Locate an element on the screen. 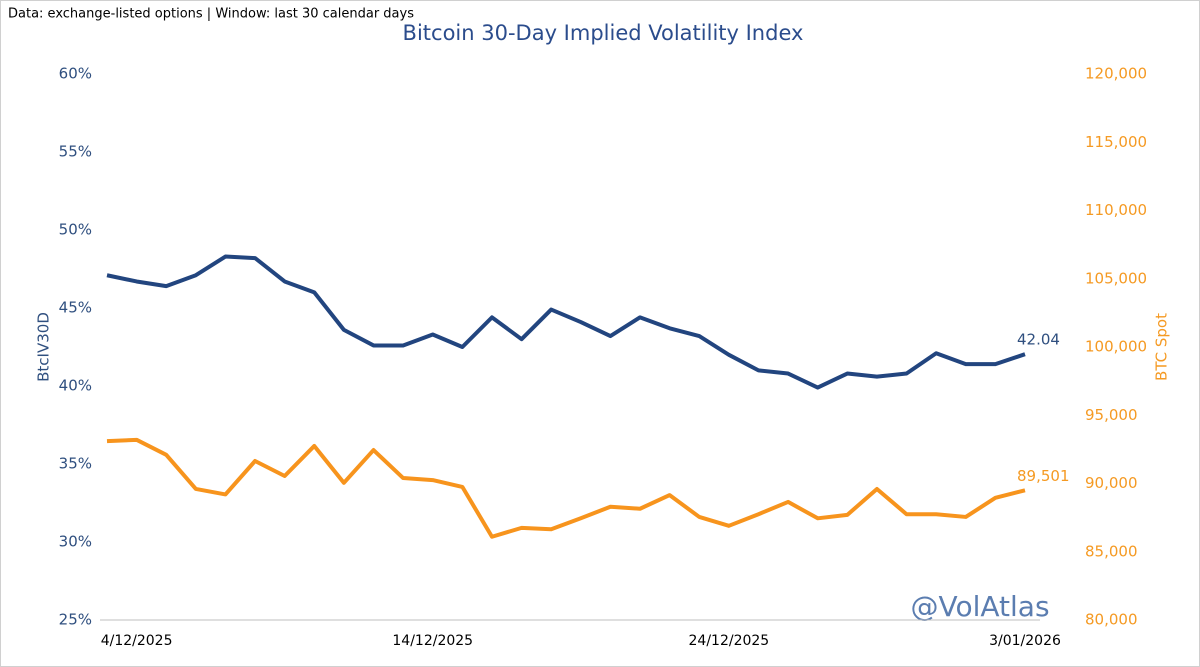 This screenshot has height=667, width=1200. x-tick-label: 4/12/2025 is located at coordinates (137, 641).